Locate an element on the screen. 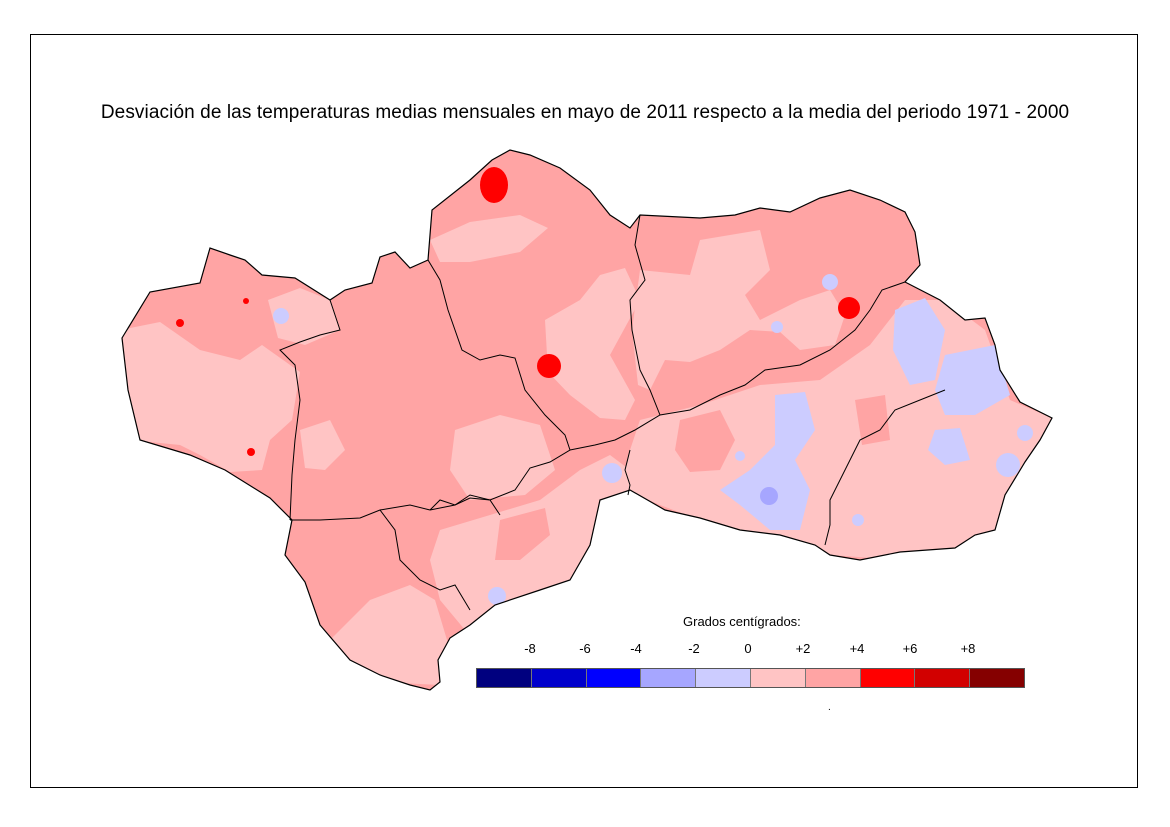  legend-tick: +8 is located at coordinates (968, 648).